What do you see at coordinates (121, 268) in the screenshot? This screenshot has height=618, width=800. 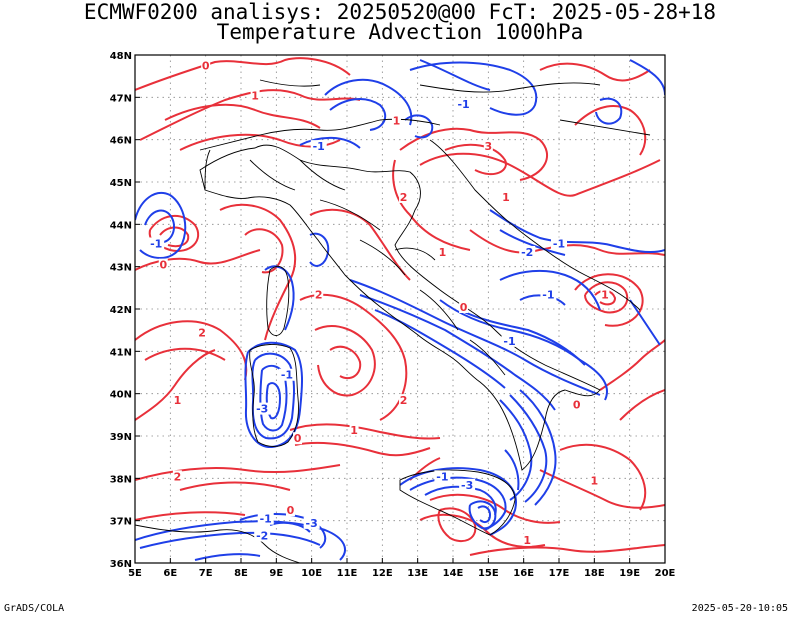 I see `y-tick-label: 43N` at bounding box center [121, 268].